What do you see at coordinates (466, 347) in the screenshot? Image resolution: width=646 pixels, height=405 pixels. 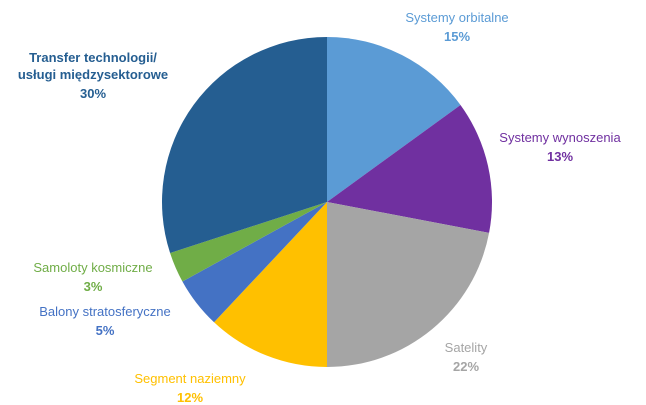 I see `slice-label-satelity: Satelity` at bounding box center [466, 347].